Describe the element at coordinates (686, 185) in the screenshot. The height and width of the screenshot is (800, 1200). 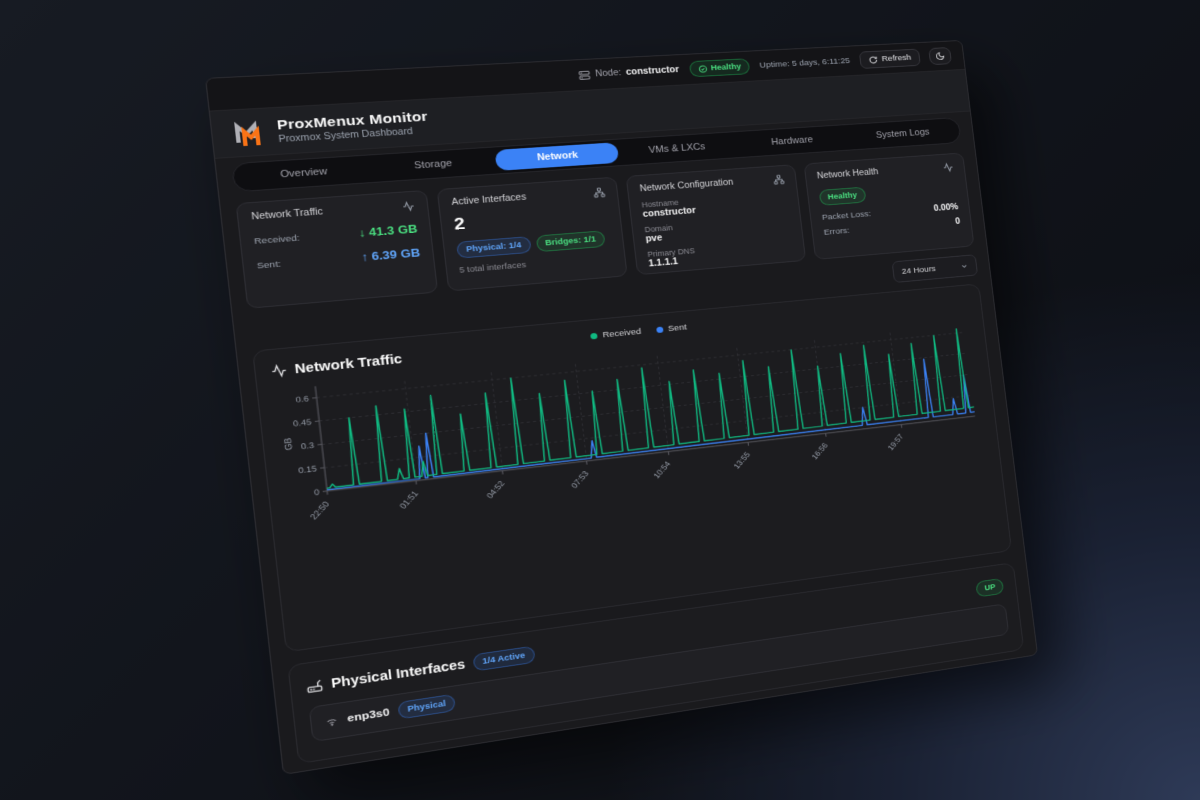
I see `card-title: Network Configuration` at that location.